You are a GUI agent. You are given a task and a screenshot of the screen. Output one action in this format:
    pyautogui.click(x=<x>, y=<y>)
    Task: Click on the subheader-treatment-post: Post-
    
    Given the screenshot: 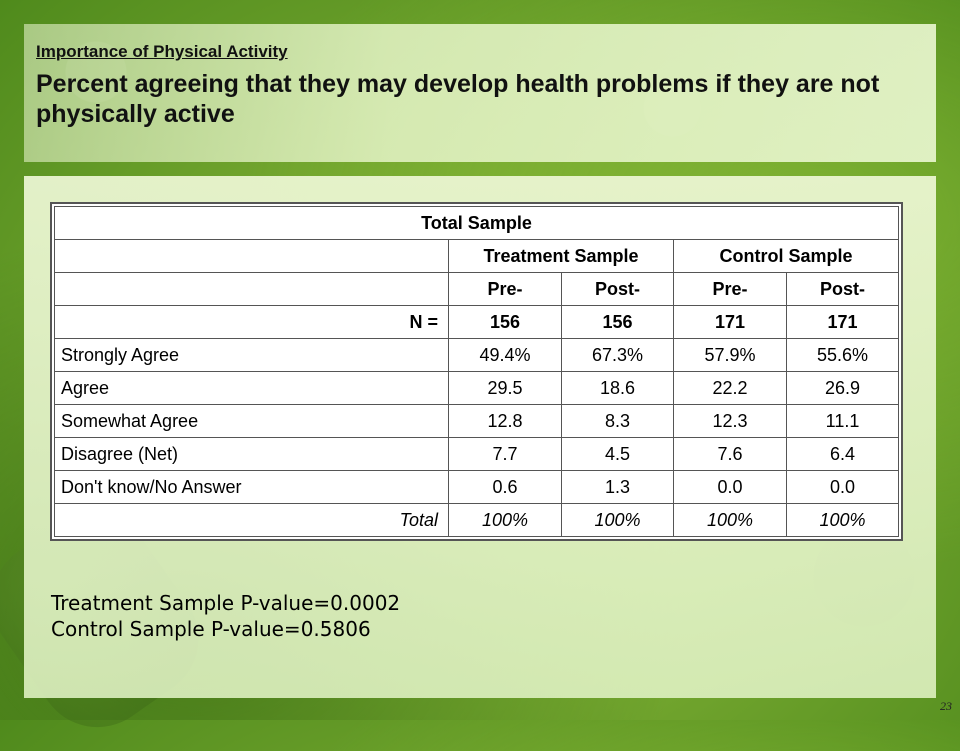 What is the action you would take?
    pyautogui.click(x=617, y=289)
    